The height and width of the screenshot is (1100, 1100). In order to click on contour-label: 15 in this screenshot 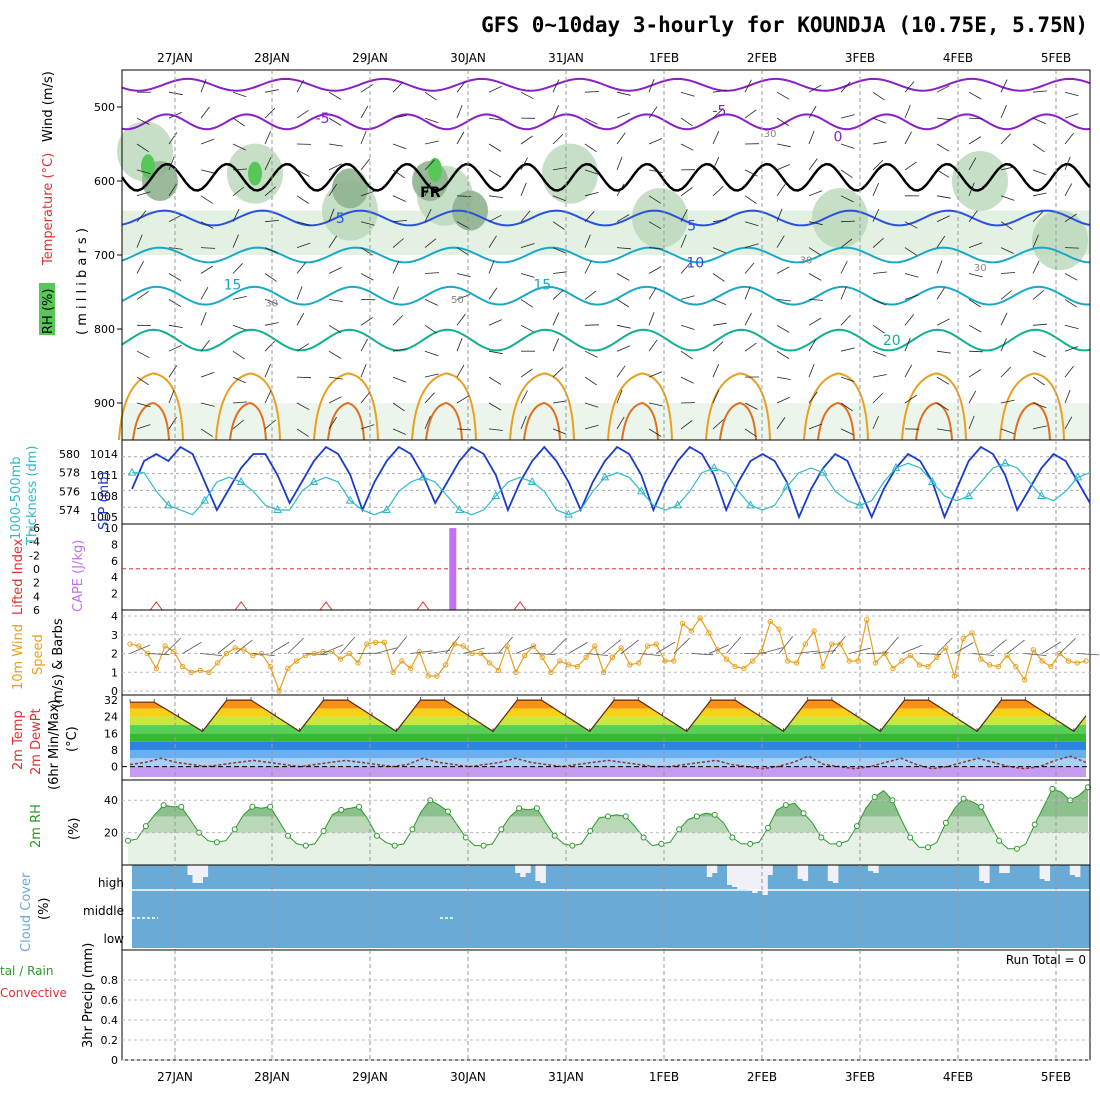, I will do `click(542, 286)`.